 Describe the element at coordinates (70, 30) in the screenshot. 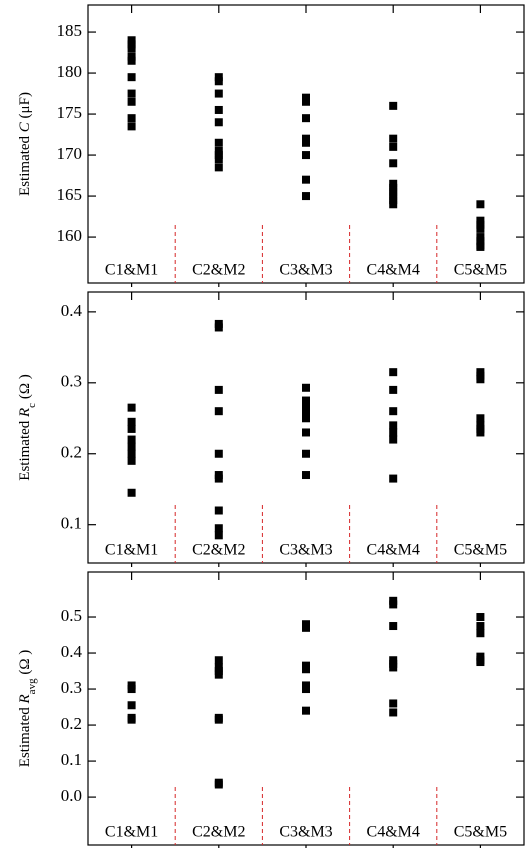

I see `y-tick-label: 185` at that location.